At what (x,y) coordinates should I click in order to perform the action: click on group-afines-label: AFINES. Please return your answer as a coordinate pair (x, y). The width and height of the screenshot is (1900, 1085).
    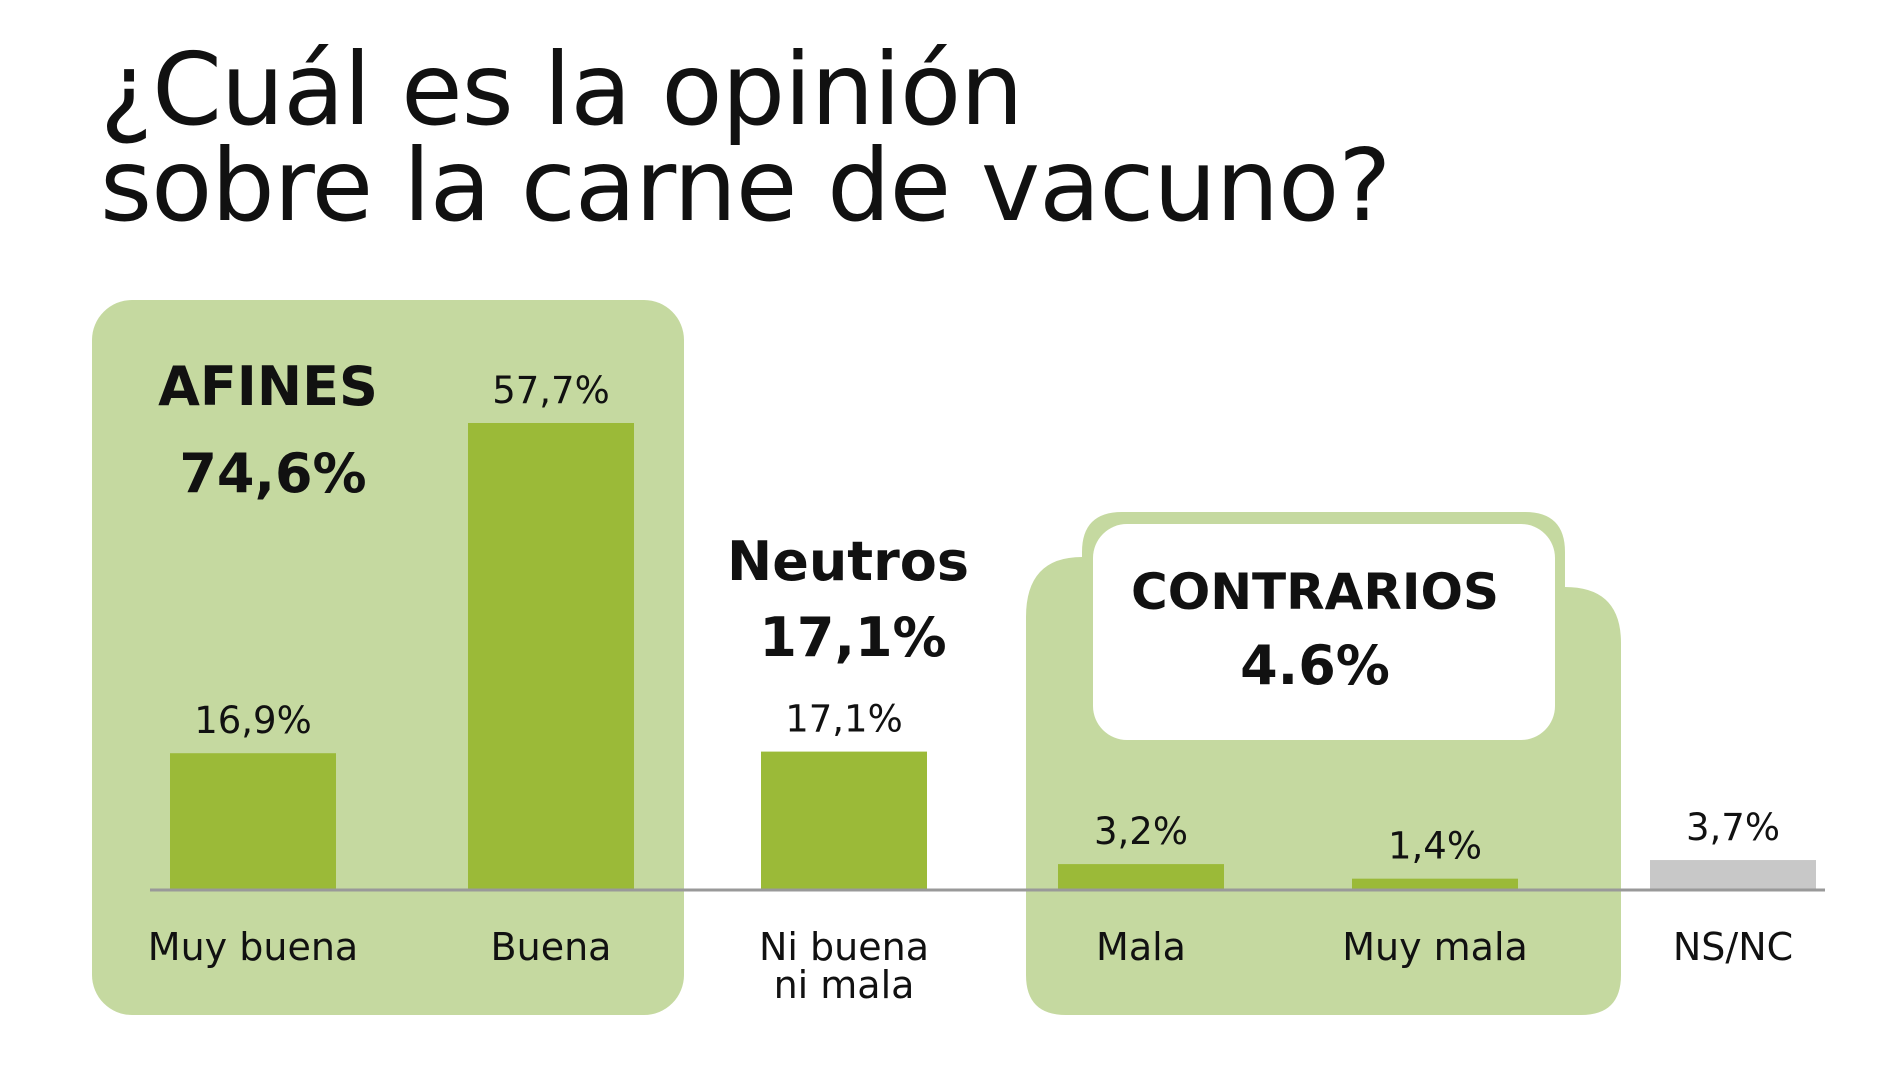
    Looking at the image, I should click on (268, 386).